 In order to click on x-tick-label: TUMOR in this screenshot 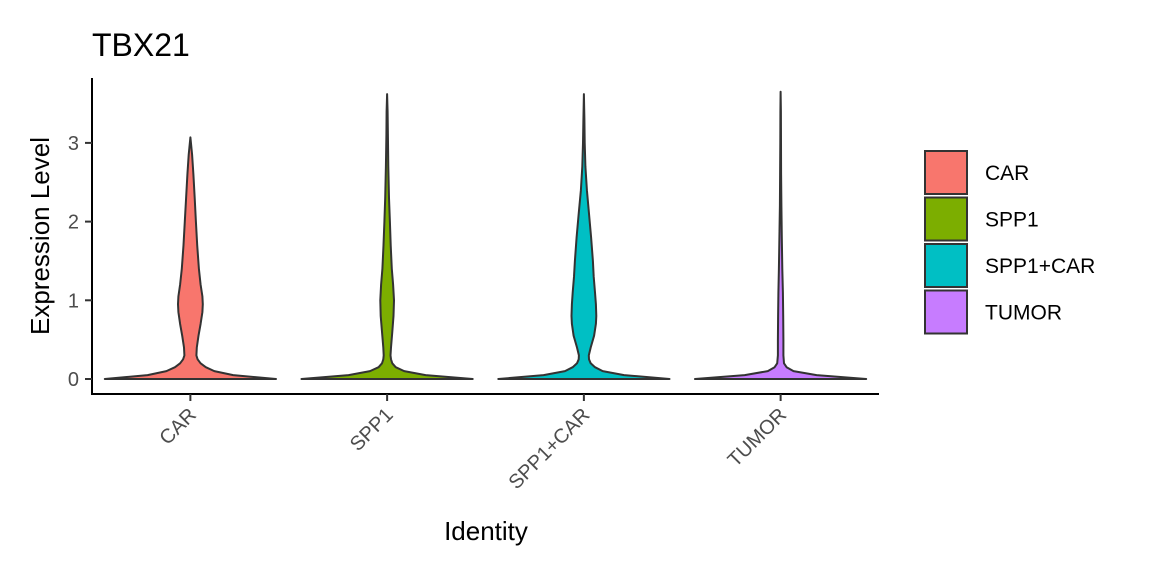, I will do `click(757, 437)`.